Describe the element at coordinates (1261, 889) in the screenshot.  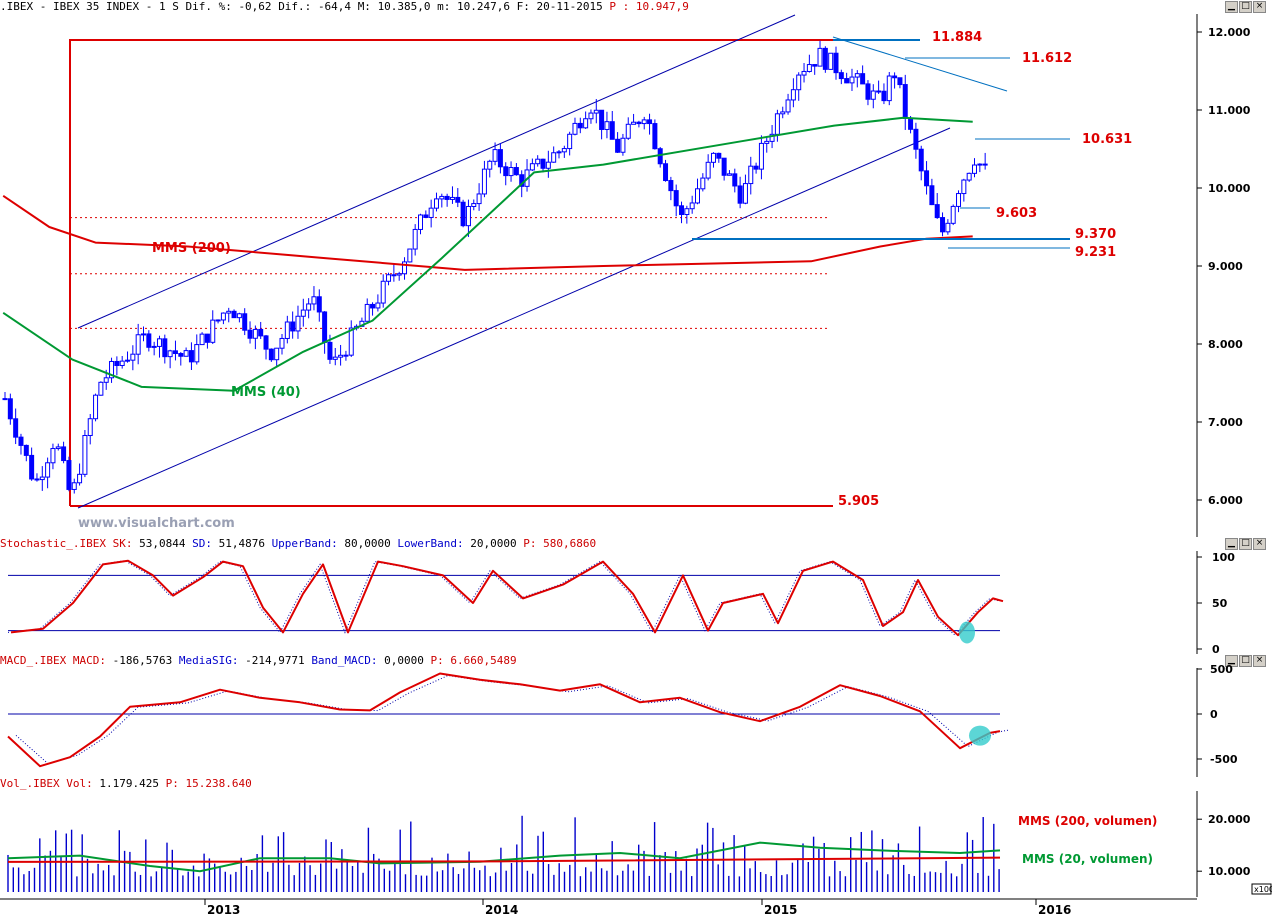
I see `unit-box` at that location.